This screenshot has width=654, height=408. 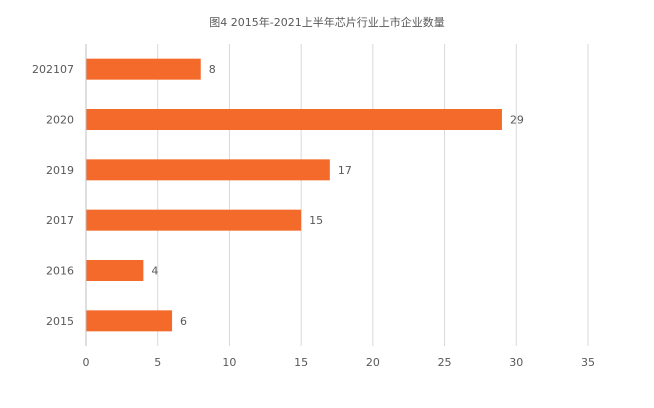 I want to click on bar-2016, so click(x=115, y=270).